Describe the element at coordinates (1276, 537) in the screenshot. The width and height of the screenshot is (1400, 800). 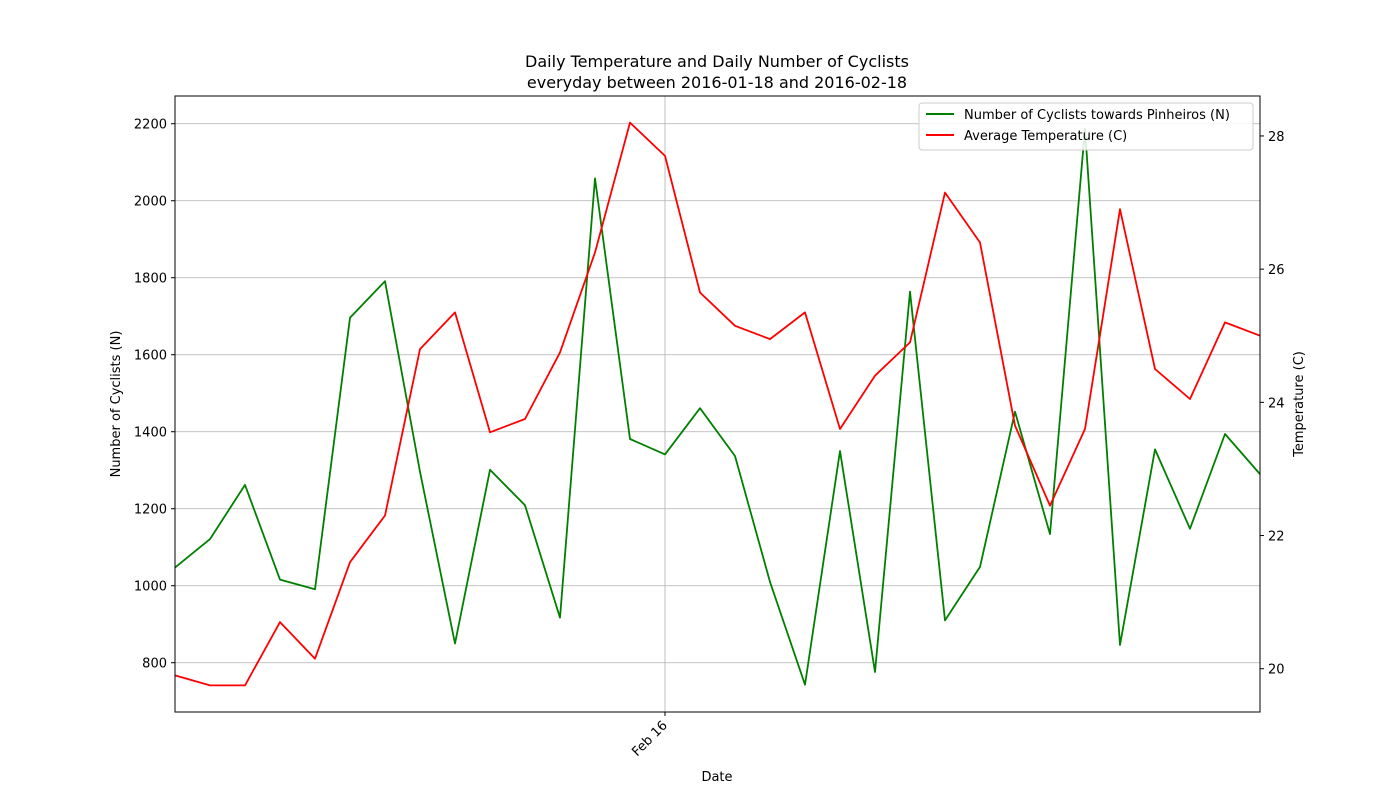
I see `y-right-tick-label: 22` at that location.